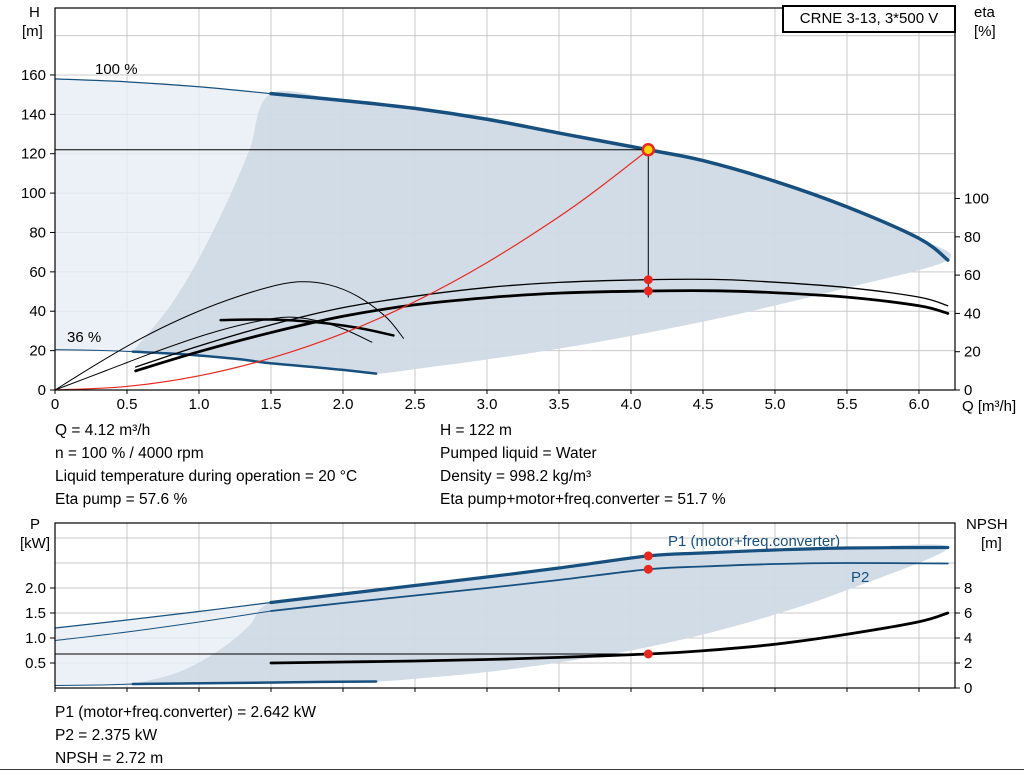  I want to click on axis-title-power-unit: [kW], so click(35, 543).